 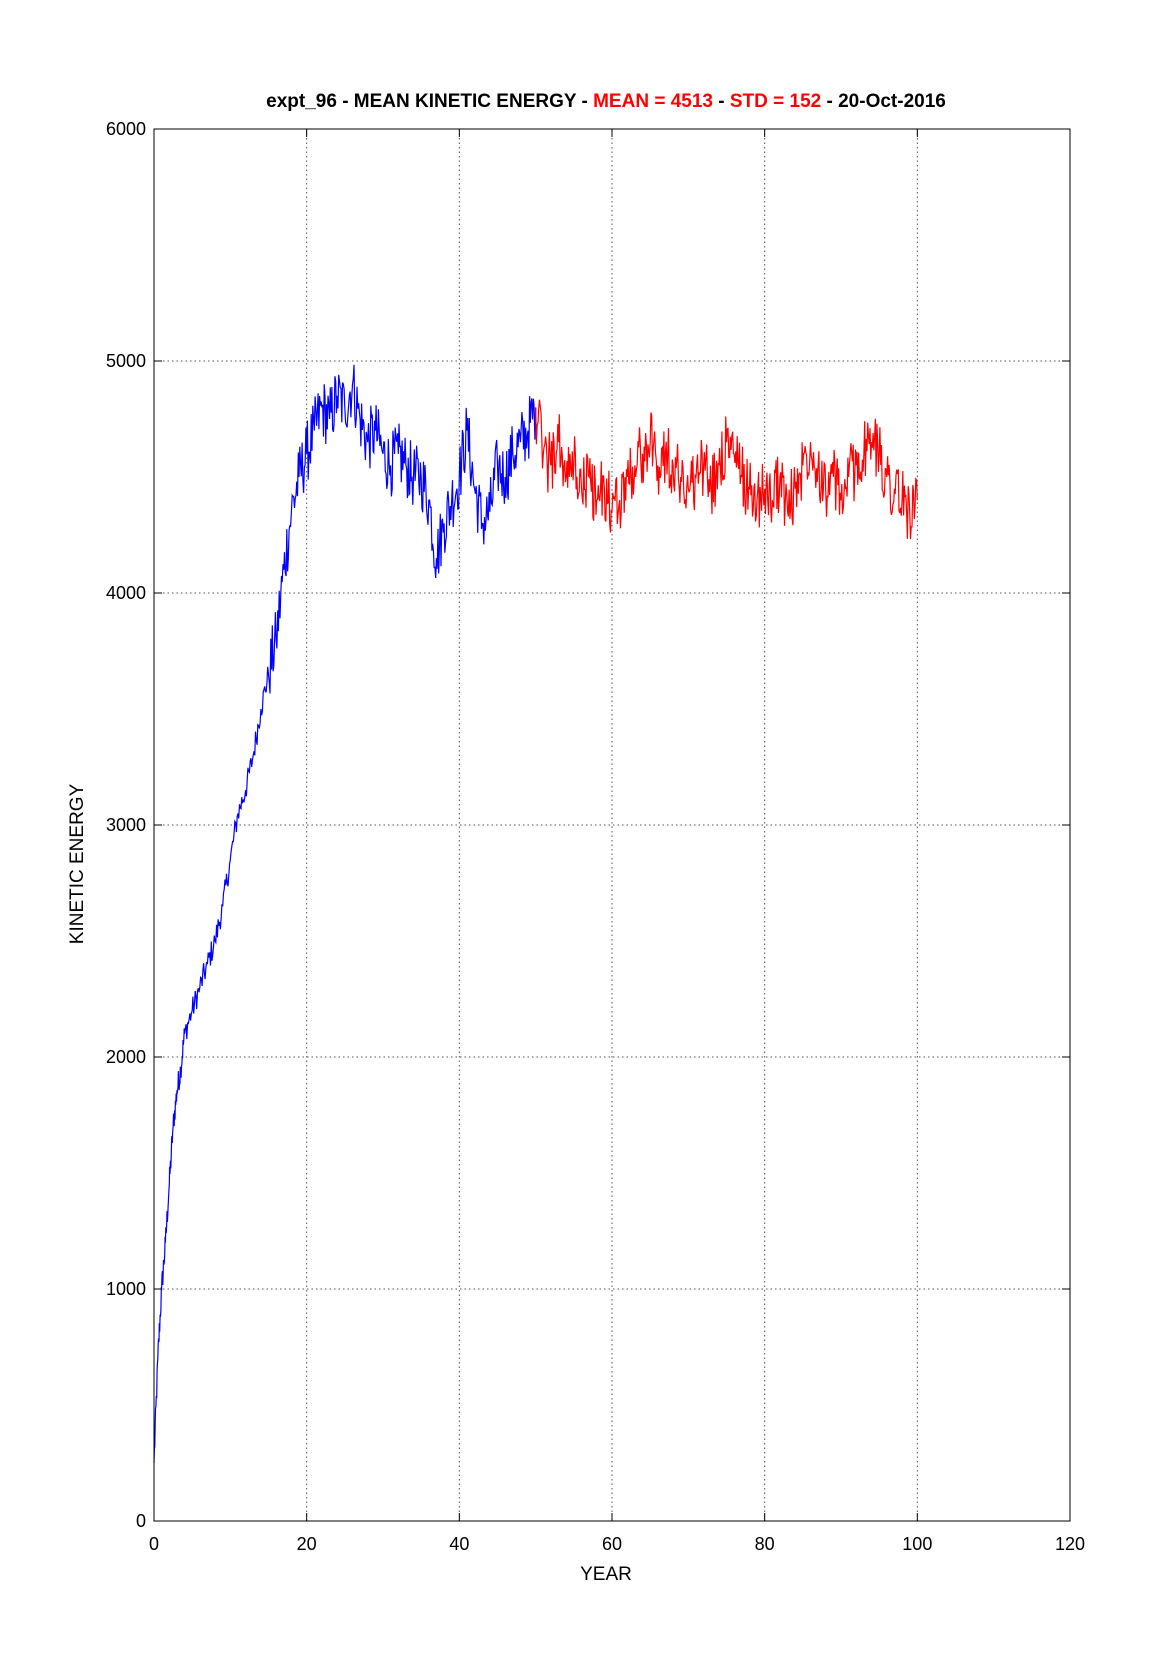 What do you see at coordinates (606, 1574) in the screenshot?
I see `x-axis-label: YEAR` at bounding box center [606, 1574].